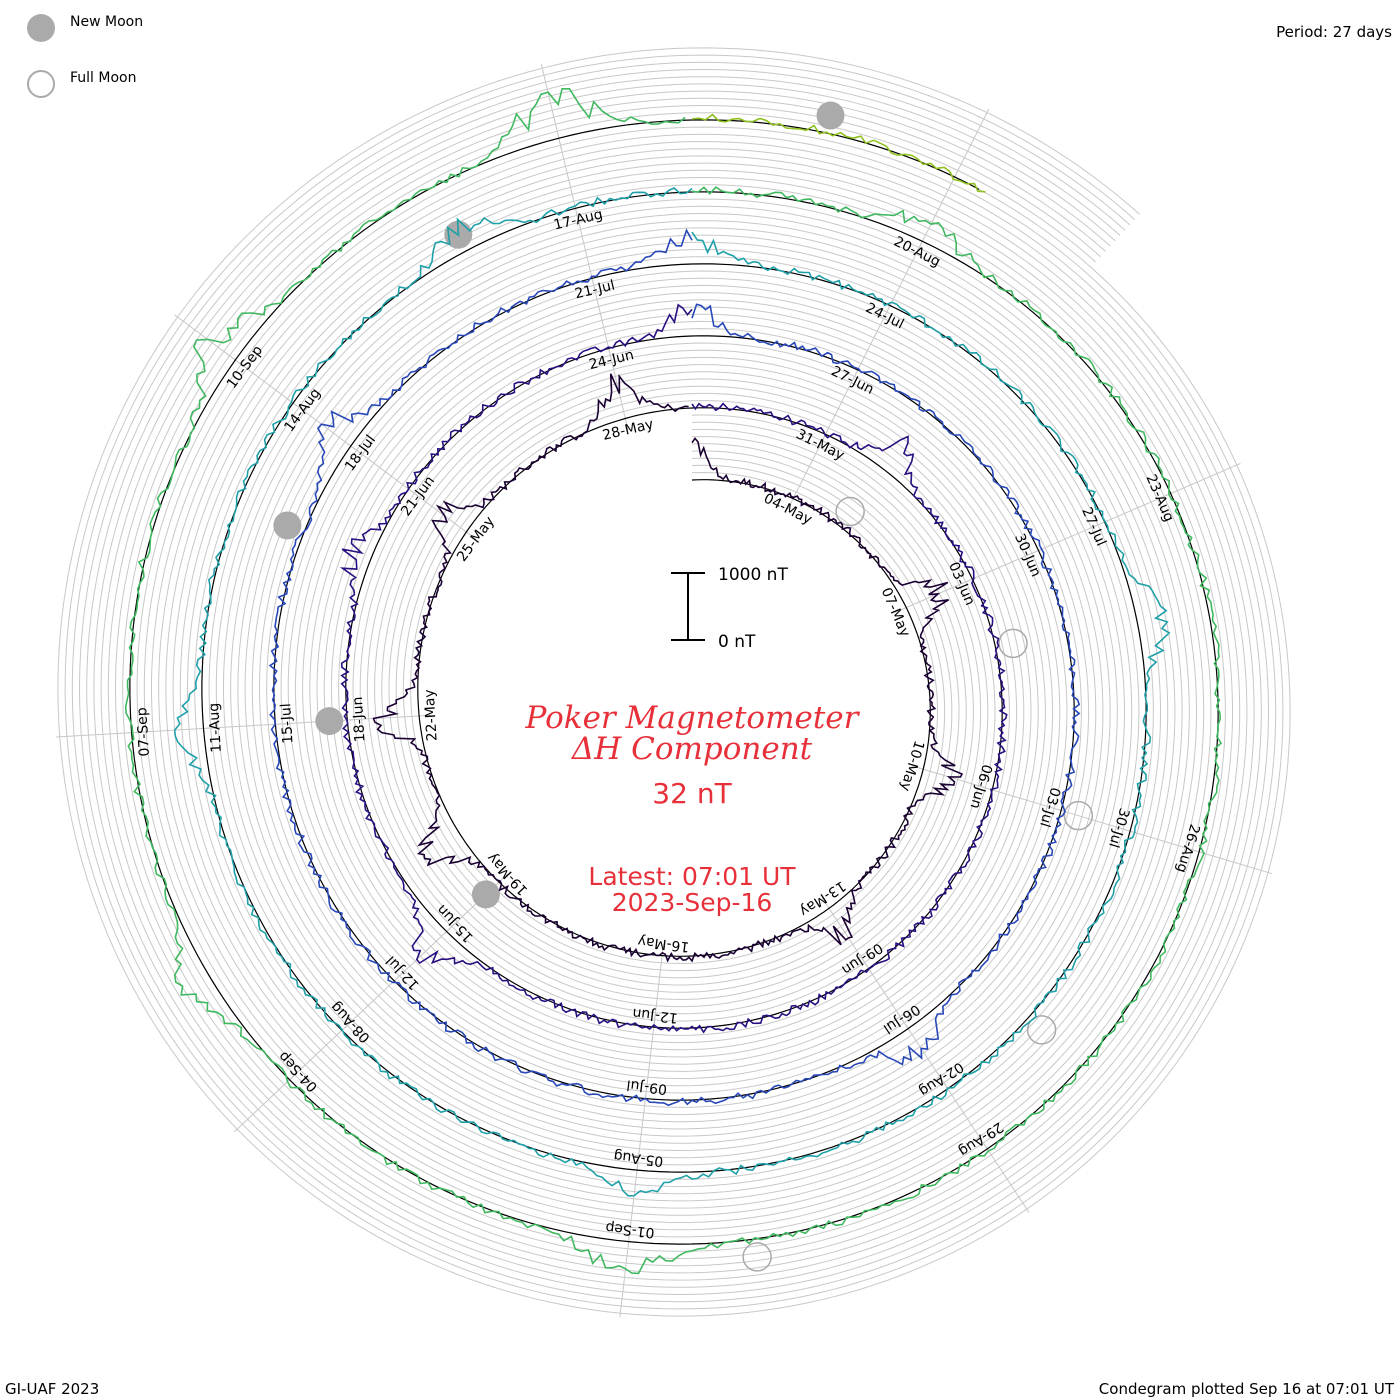 This screenshot has height=1400, width=1400. I want to click on date-label: 15-Jul, so click(287, 723).